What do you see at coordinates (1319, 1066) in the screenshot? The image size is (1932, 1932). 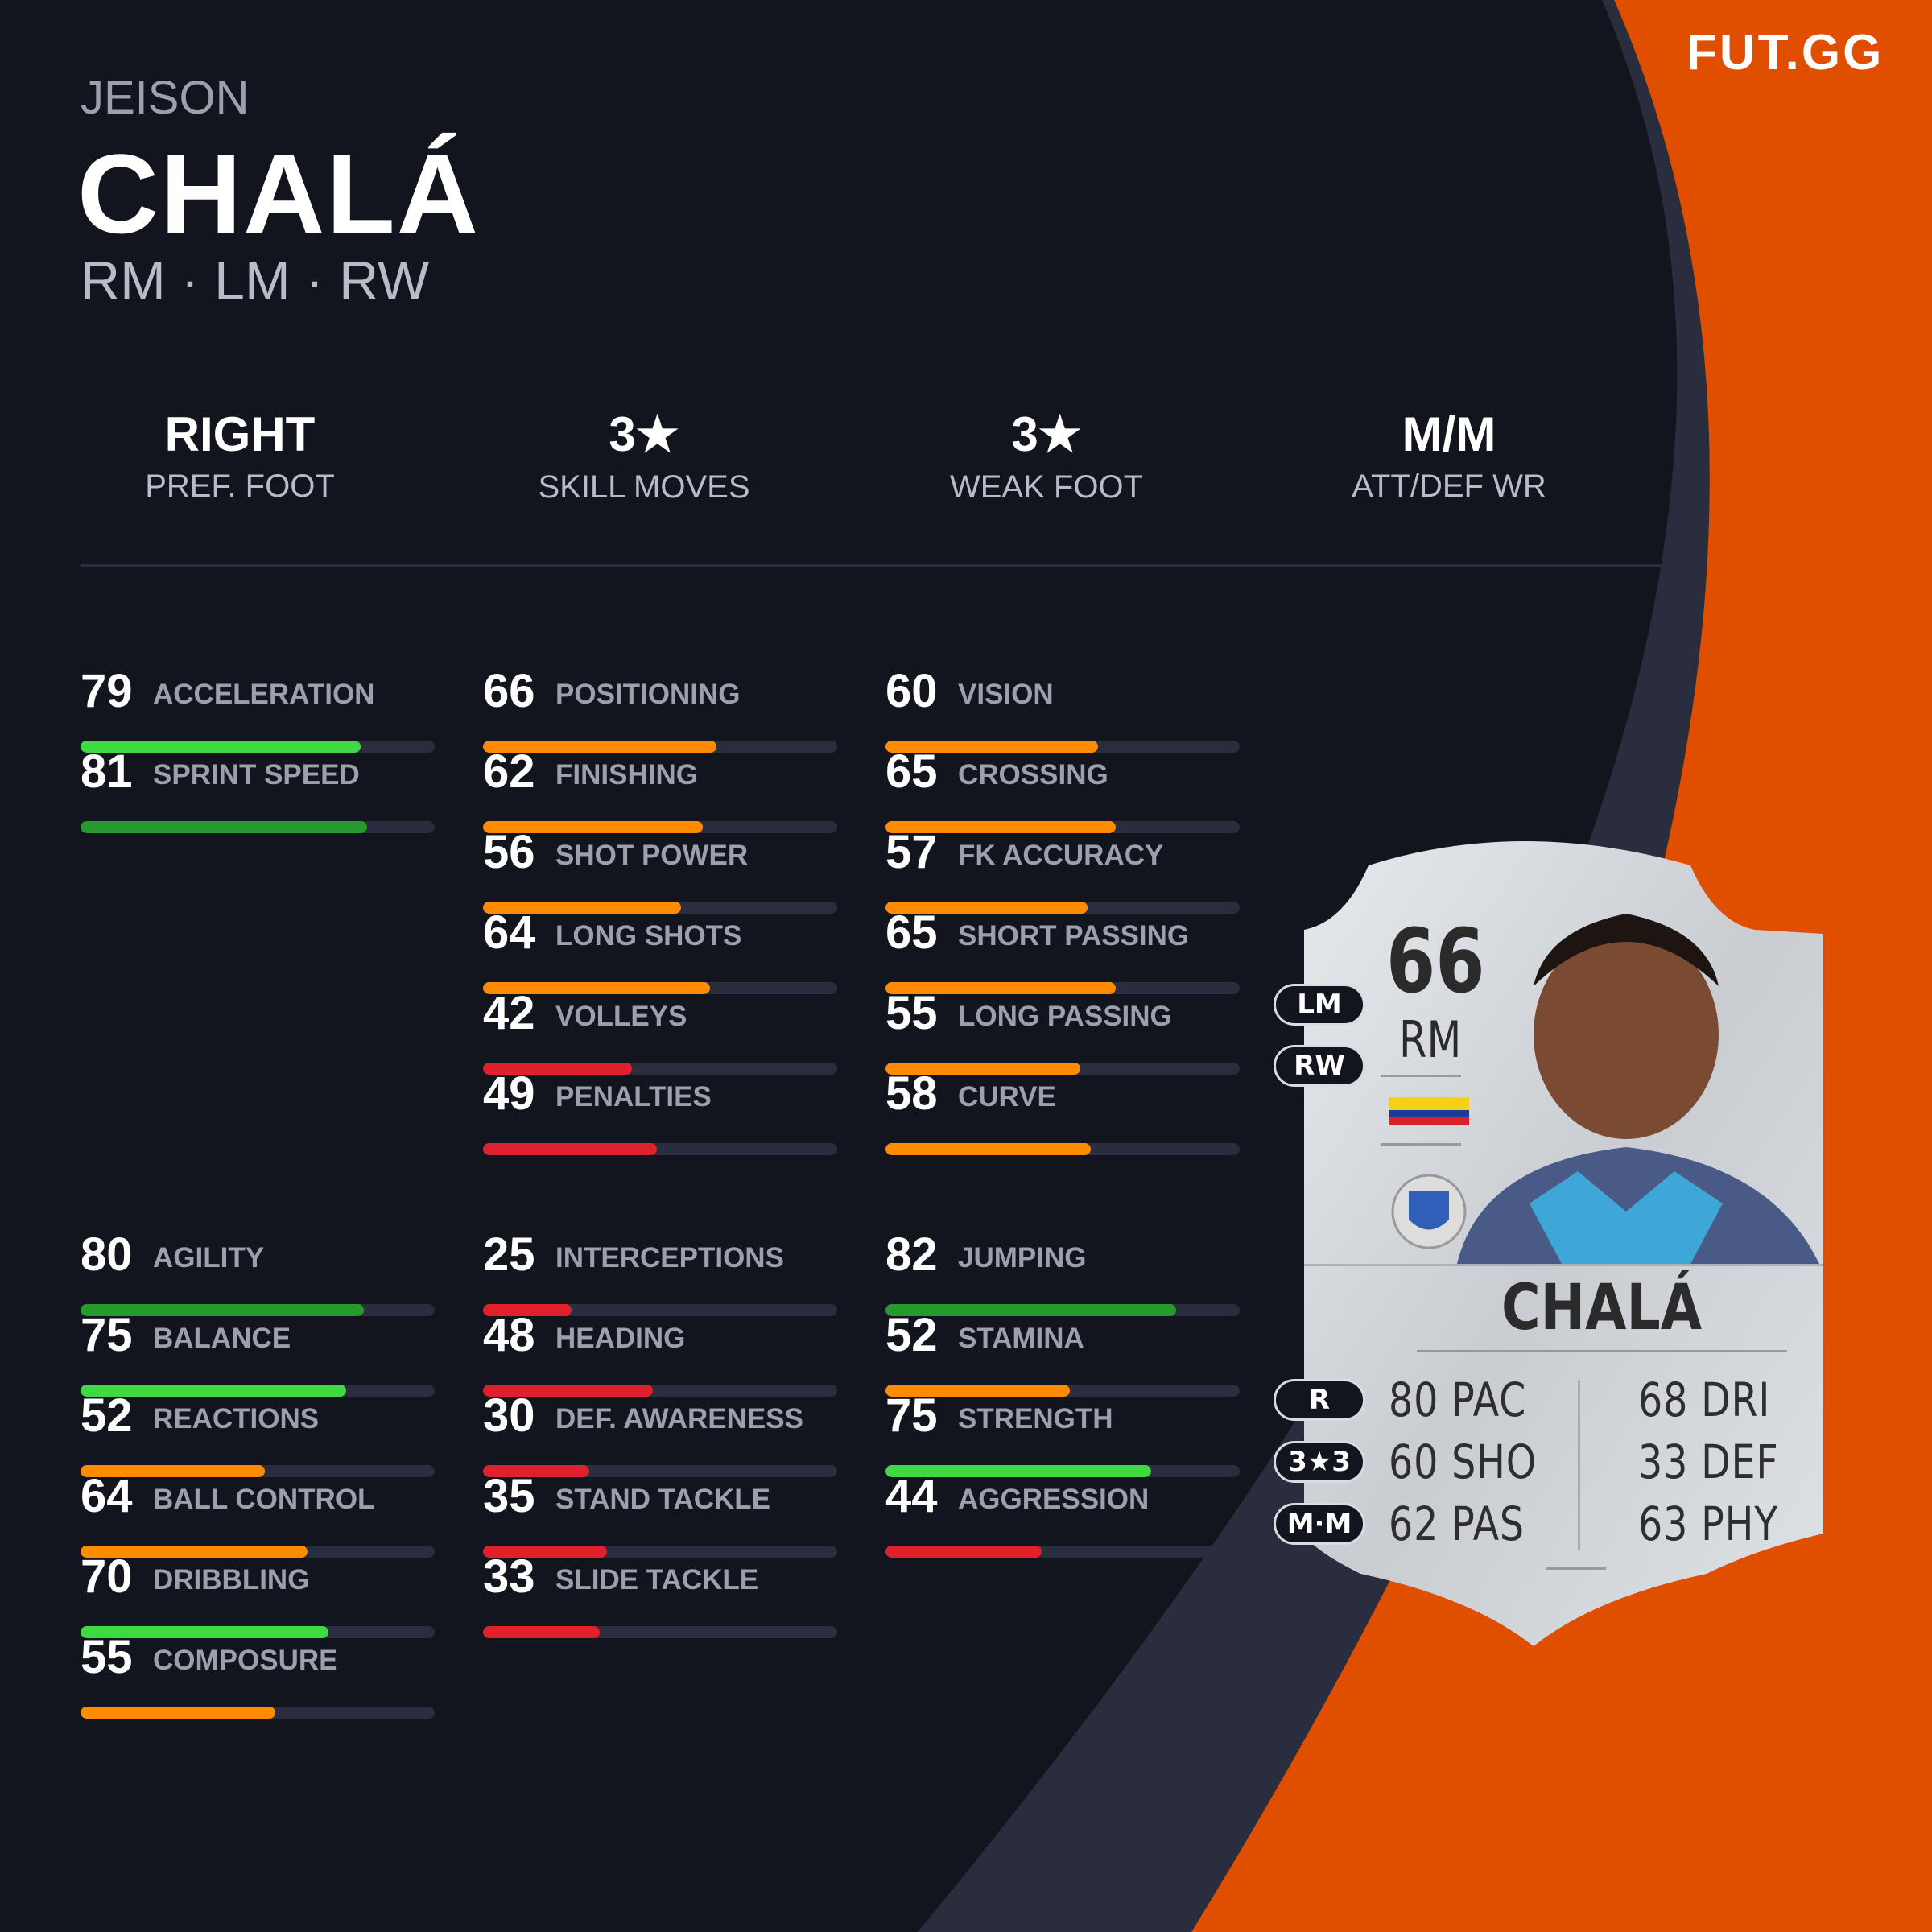 I see `alt-position-rw: RW` at bounding box center [1319, 1066].